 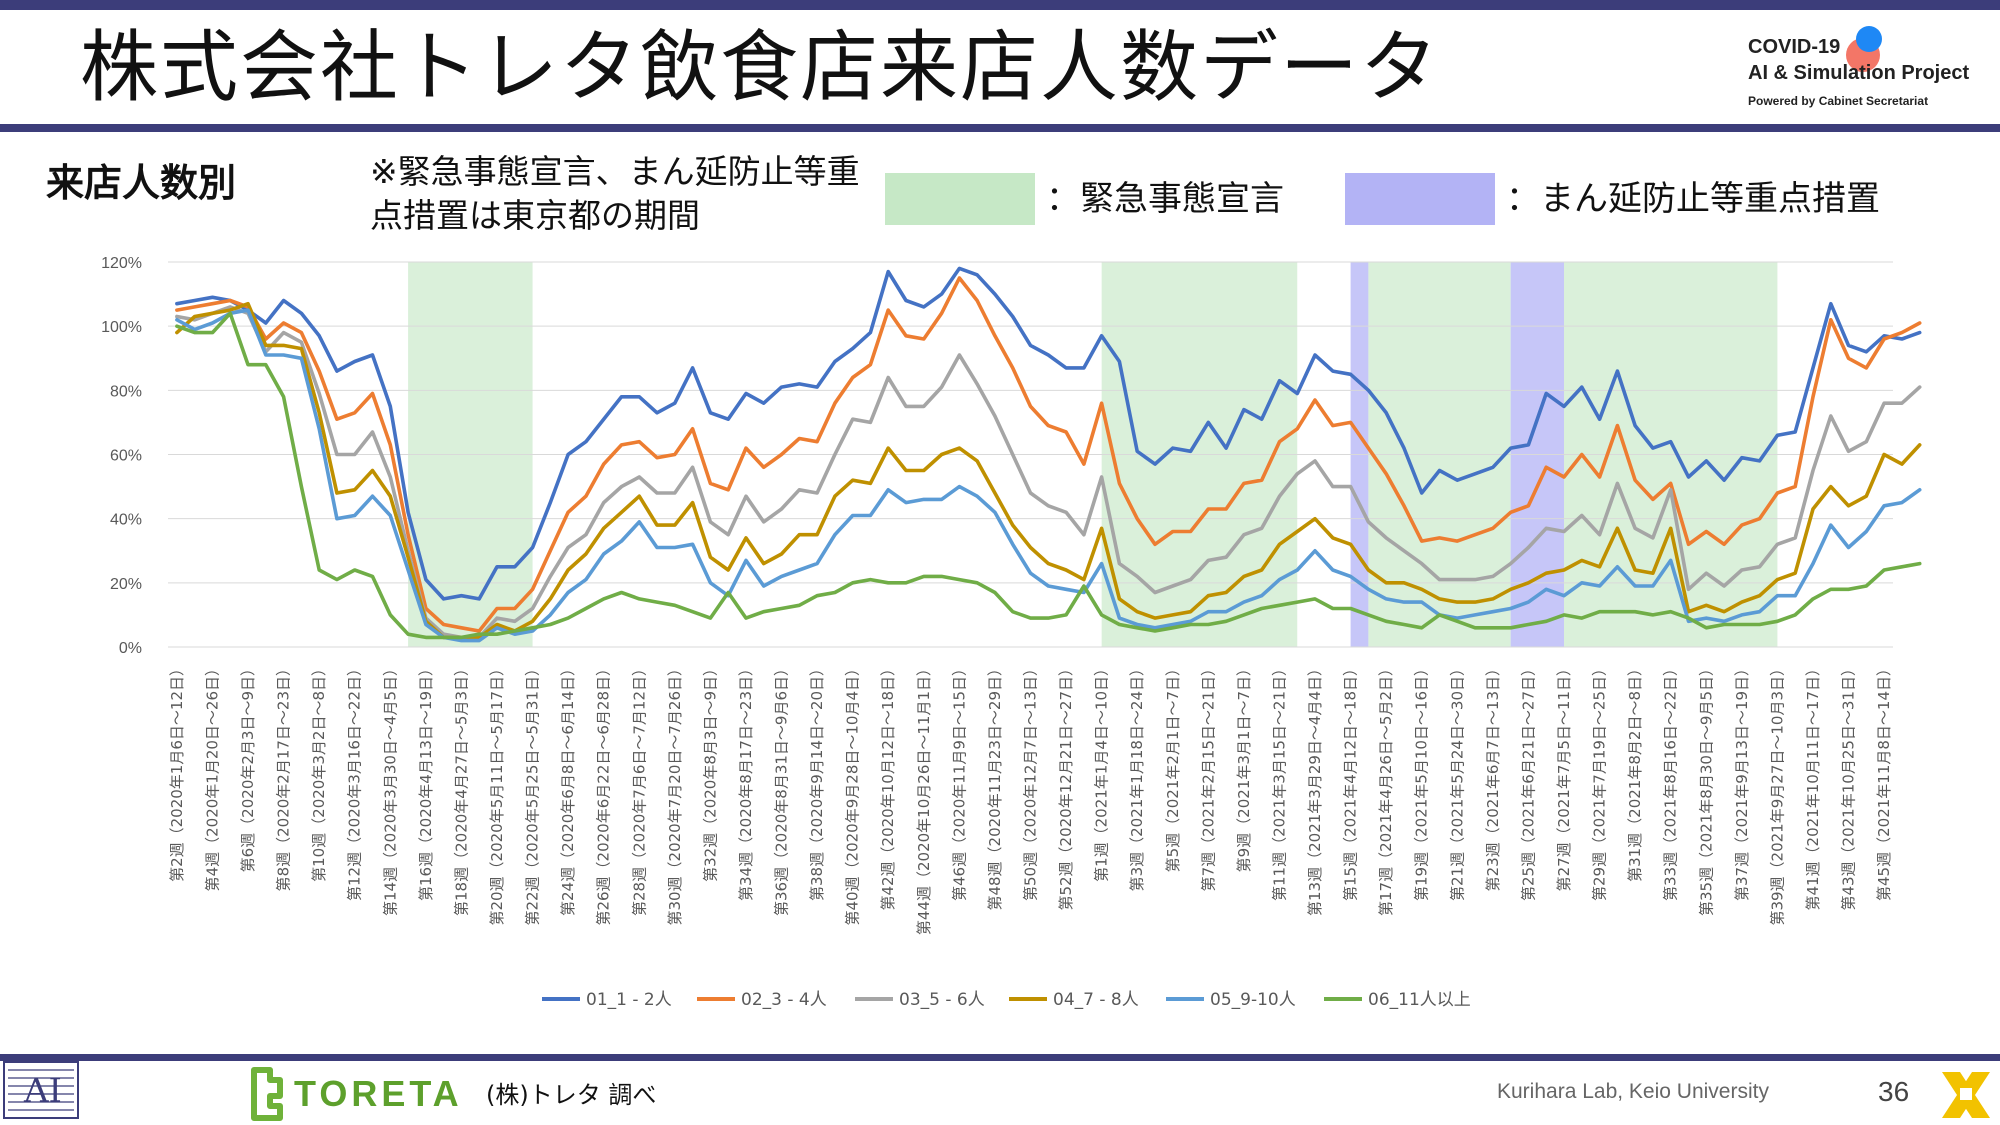 I want to click on x-tick-label: 第35週（2021年8月30日～9月5日）, so click(x=1706, y=788).